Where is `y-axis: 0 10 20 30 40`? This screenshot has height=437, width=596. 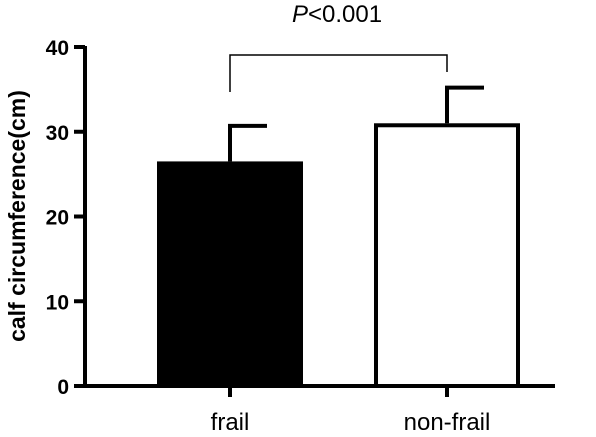 y-axis: 0 10 20 30 40 is located at coordinates (66, 218).